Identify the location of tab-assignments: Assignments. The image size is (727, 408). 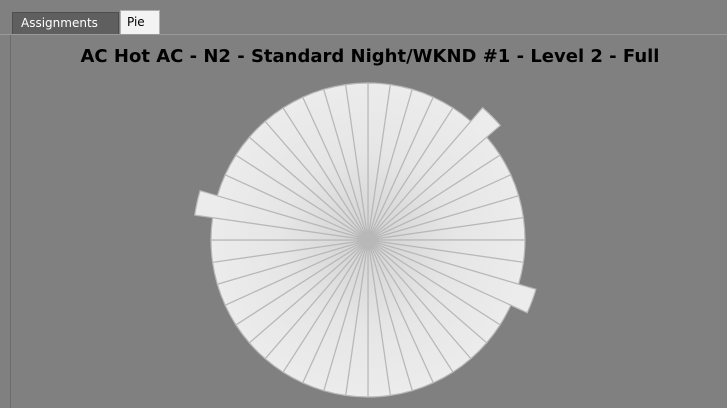
(65, 23).